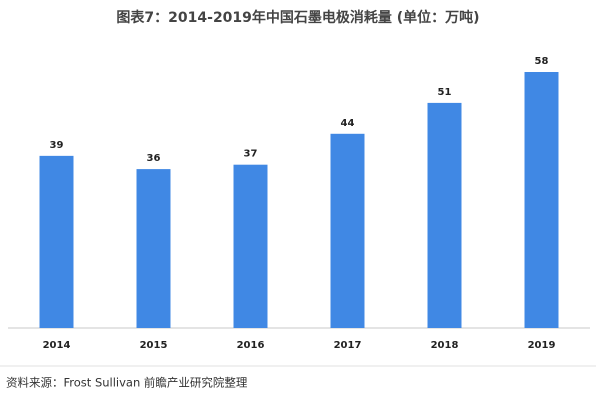  I want to click on value-label: 58, so click(542, 61).